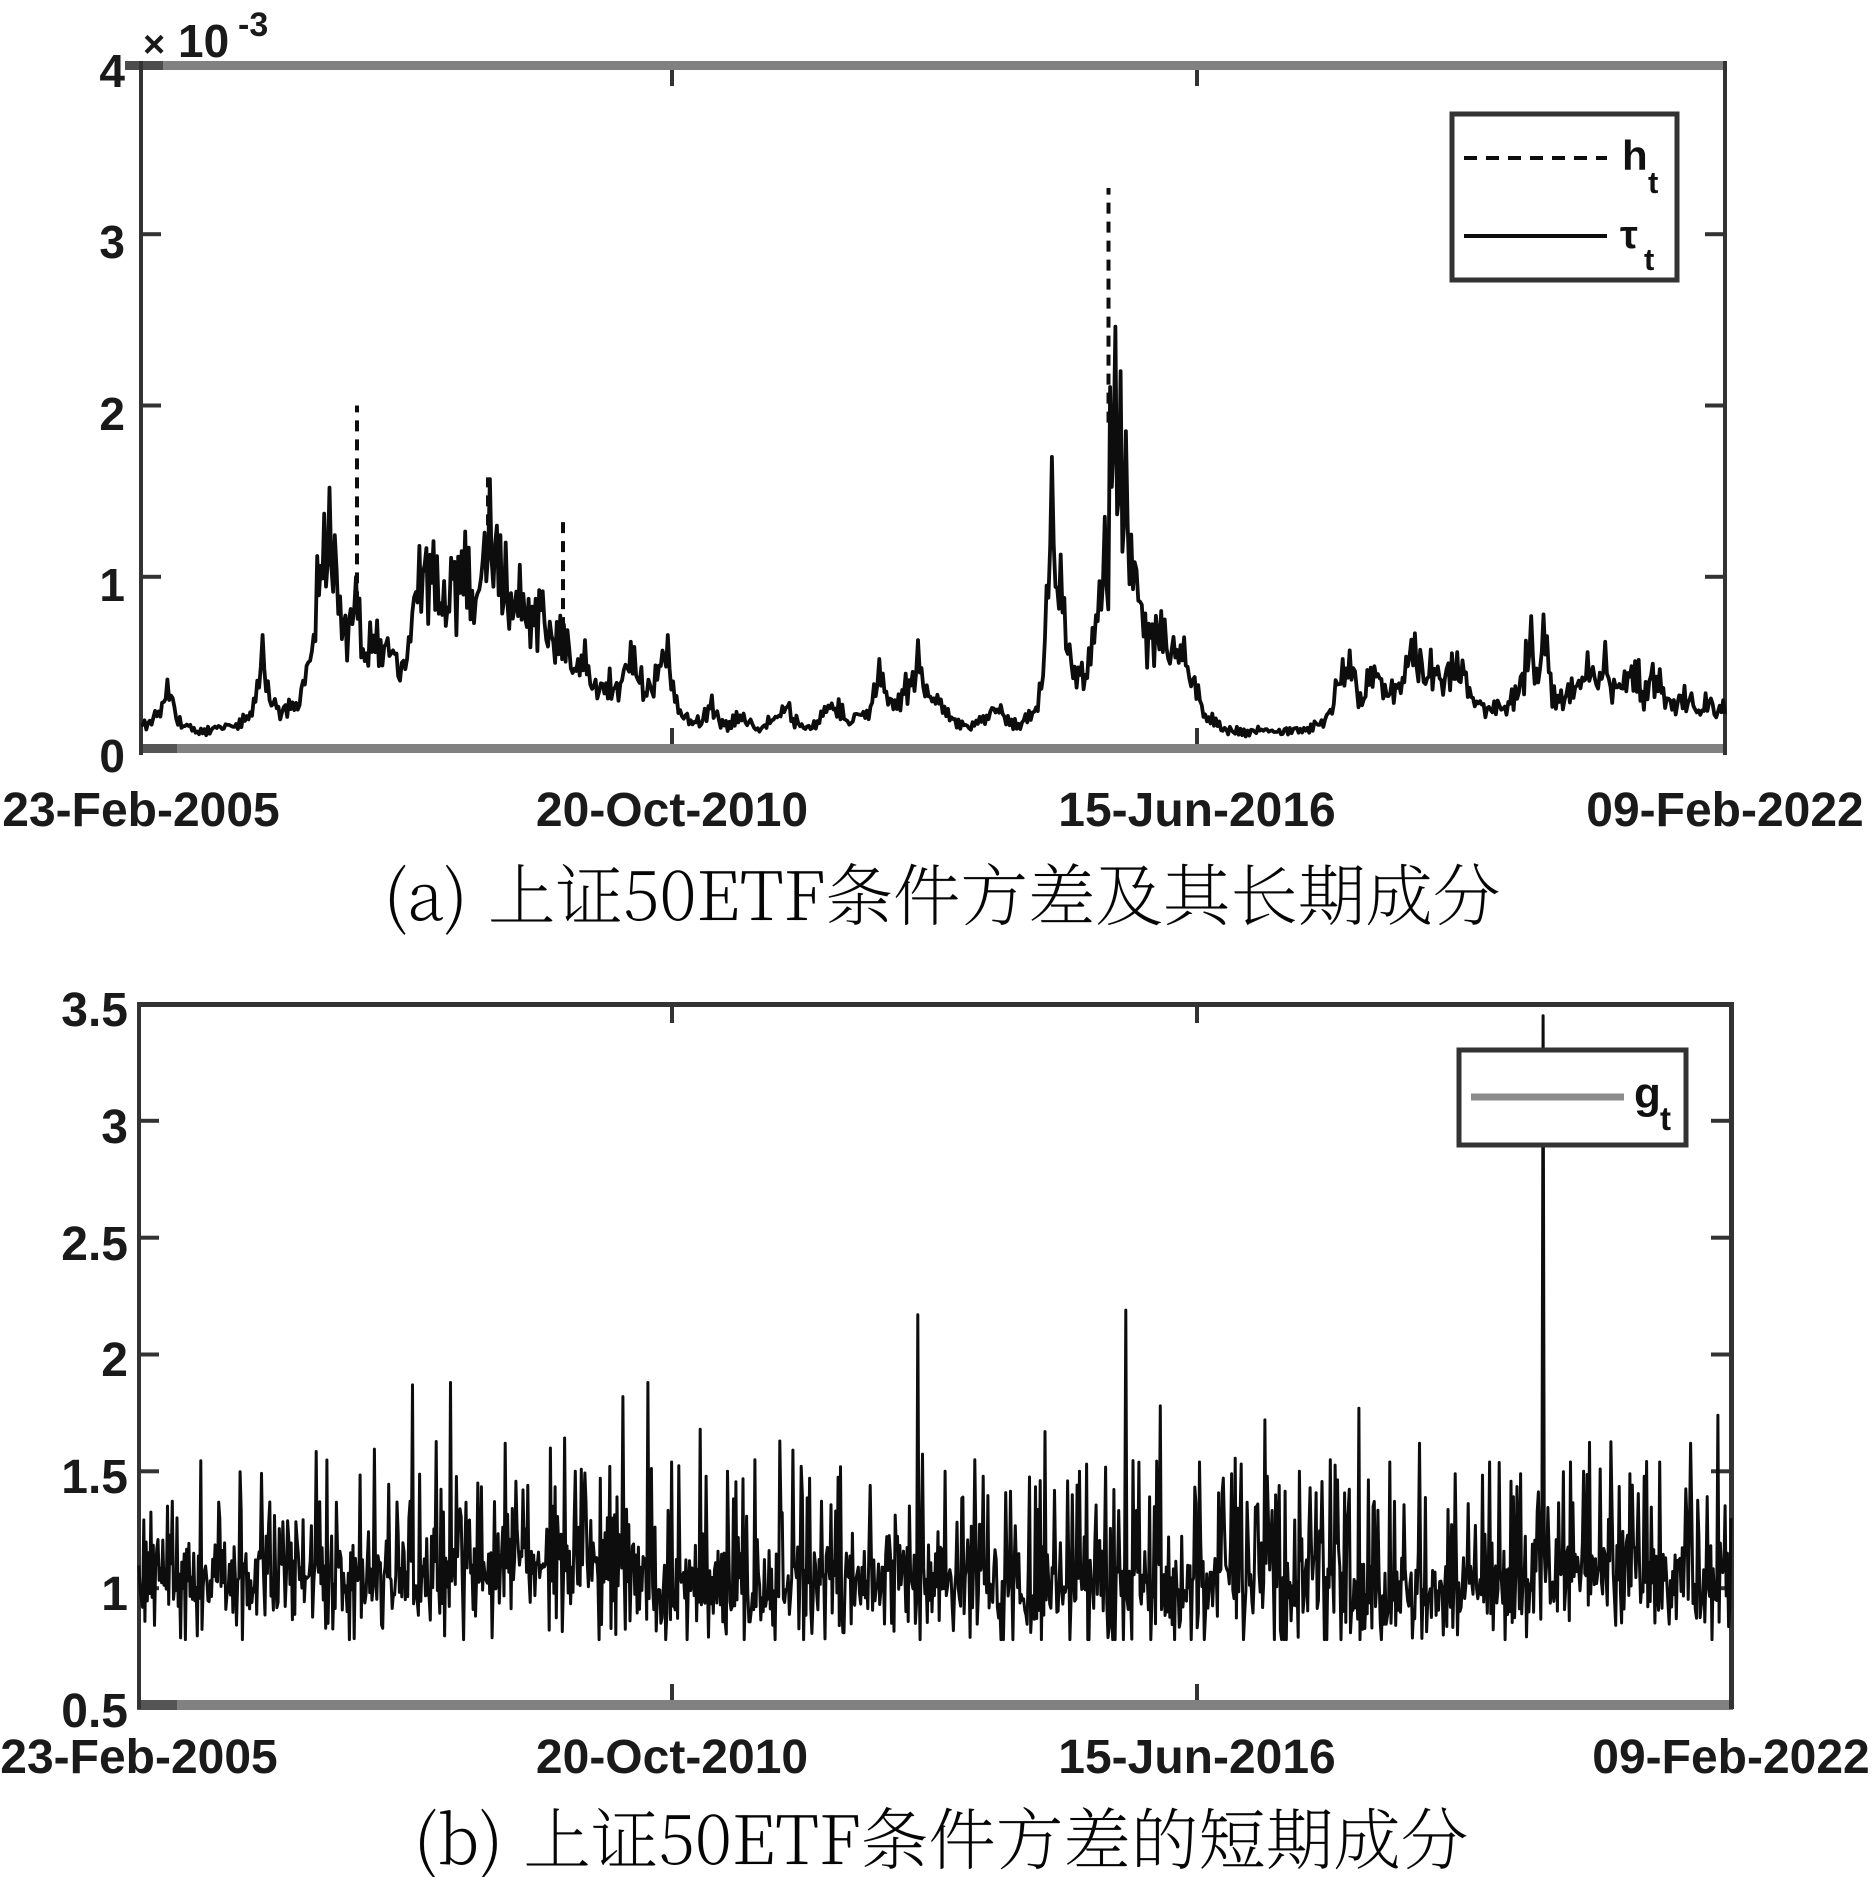 The image size is (1872, 1877). I want to click on svg-text: g, so click(1647, 1093).